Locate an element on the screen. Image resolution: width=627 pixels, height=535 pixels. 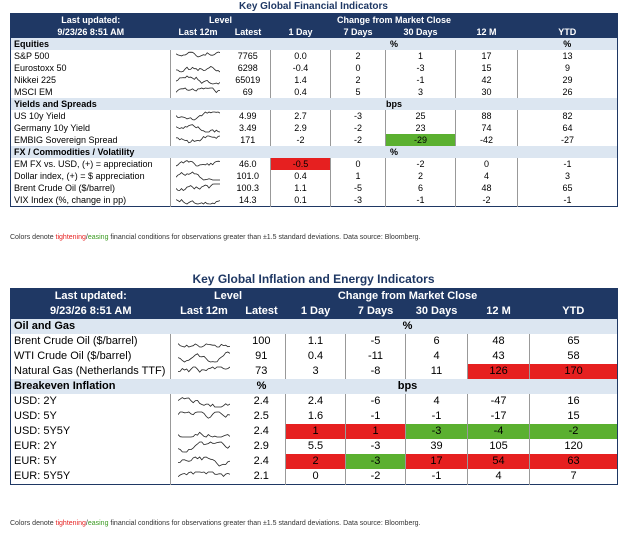
d1-value: 1.4 is located at coordinates (300, 80).